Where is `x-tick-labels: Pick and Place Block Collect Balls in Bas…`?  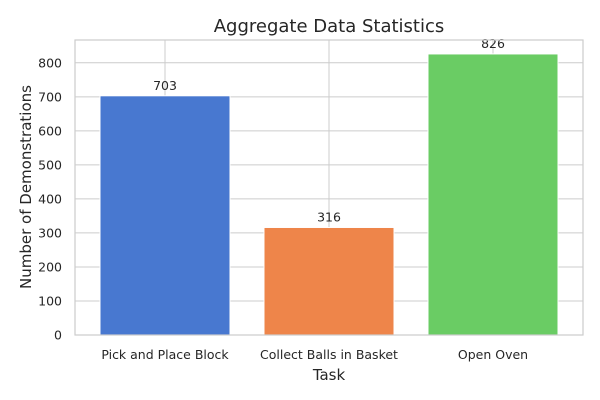 x-tick-labels: Pick and Place Block Collect Balls in Bas… is located at coordinates (314, 354).